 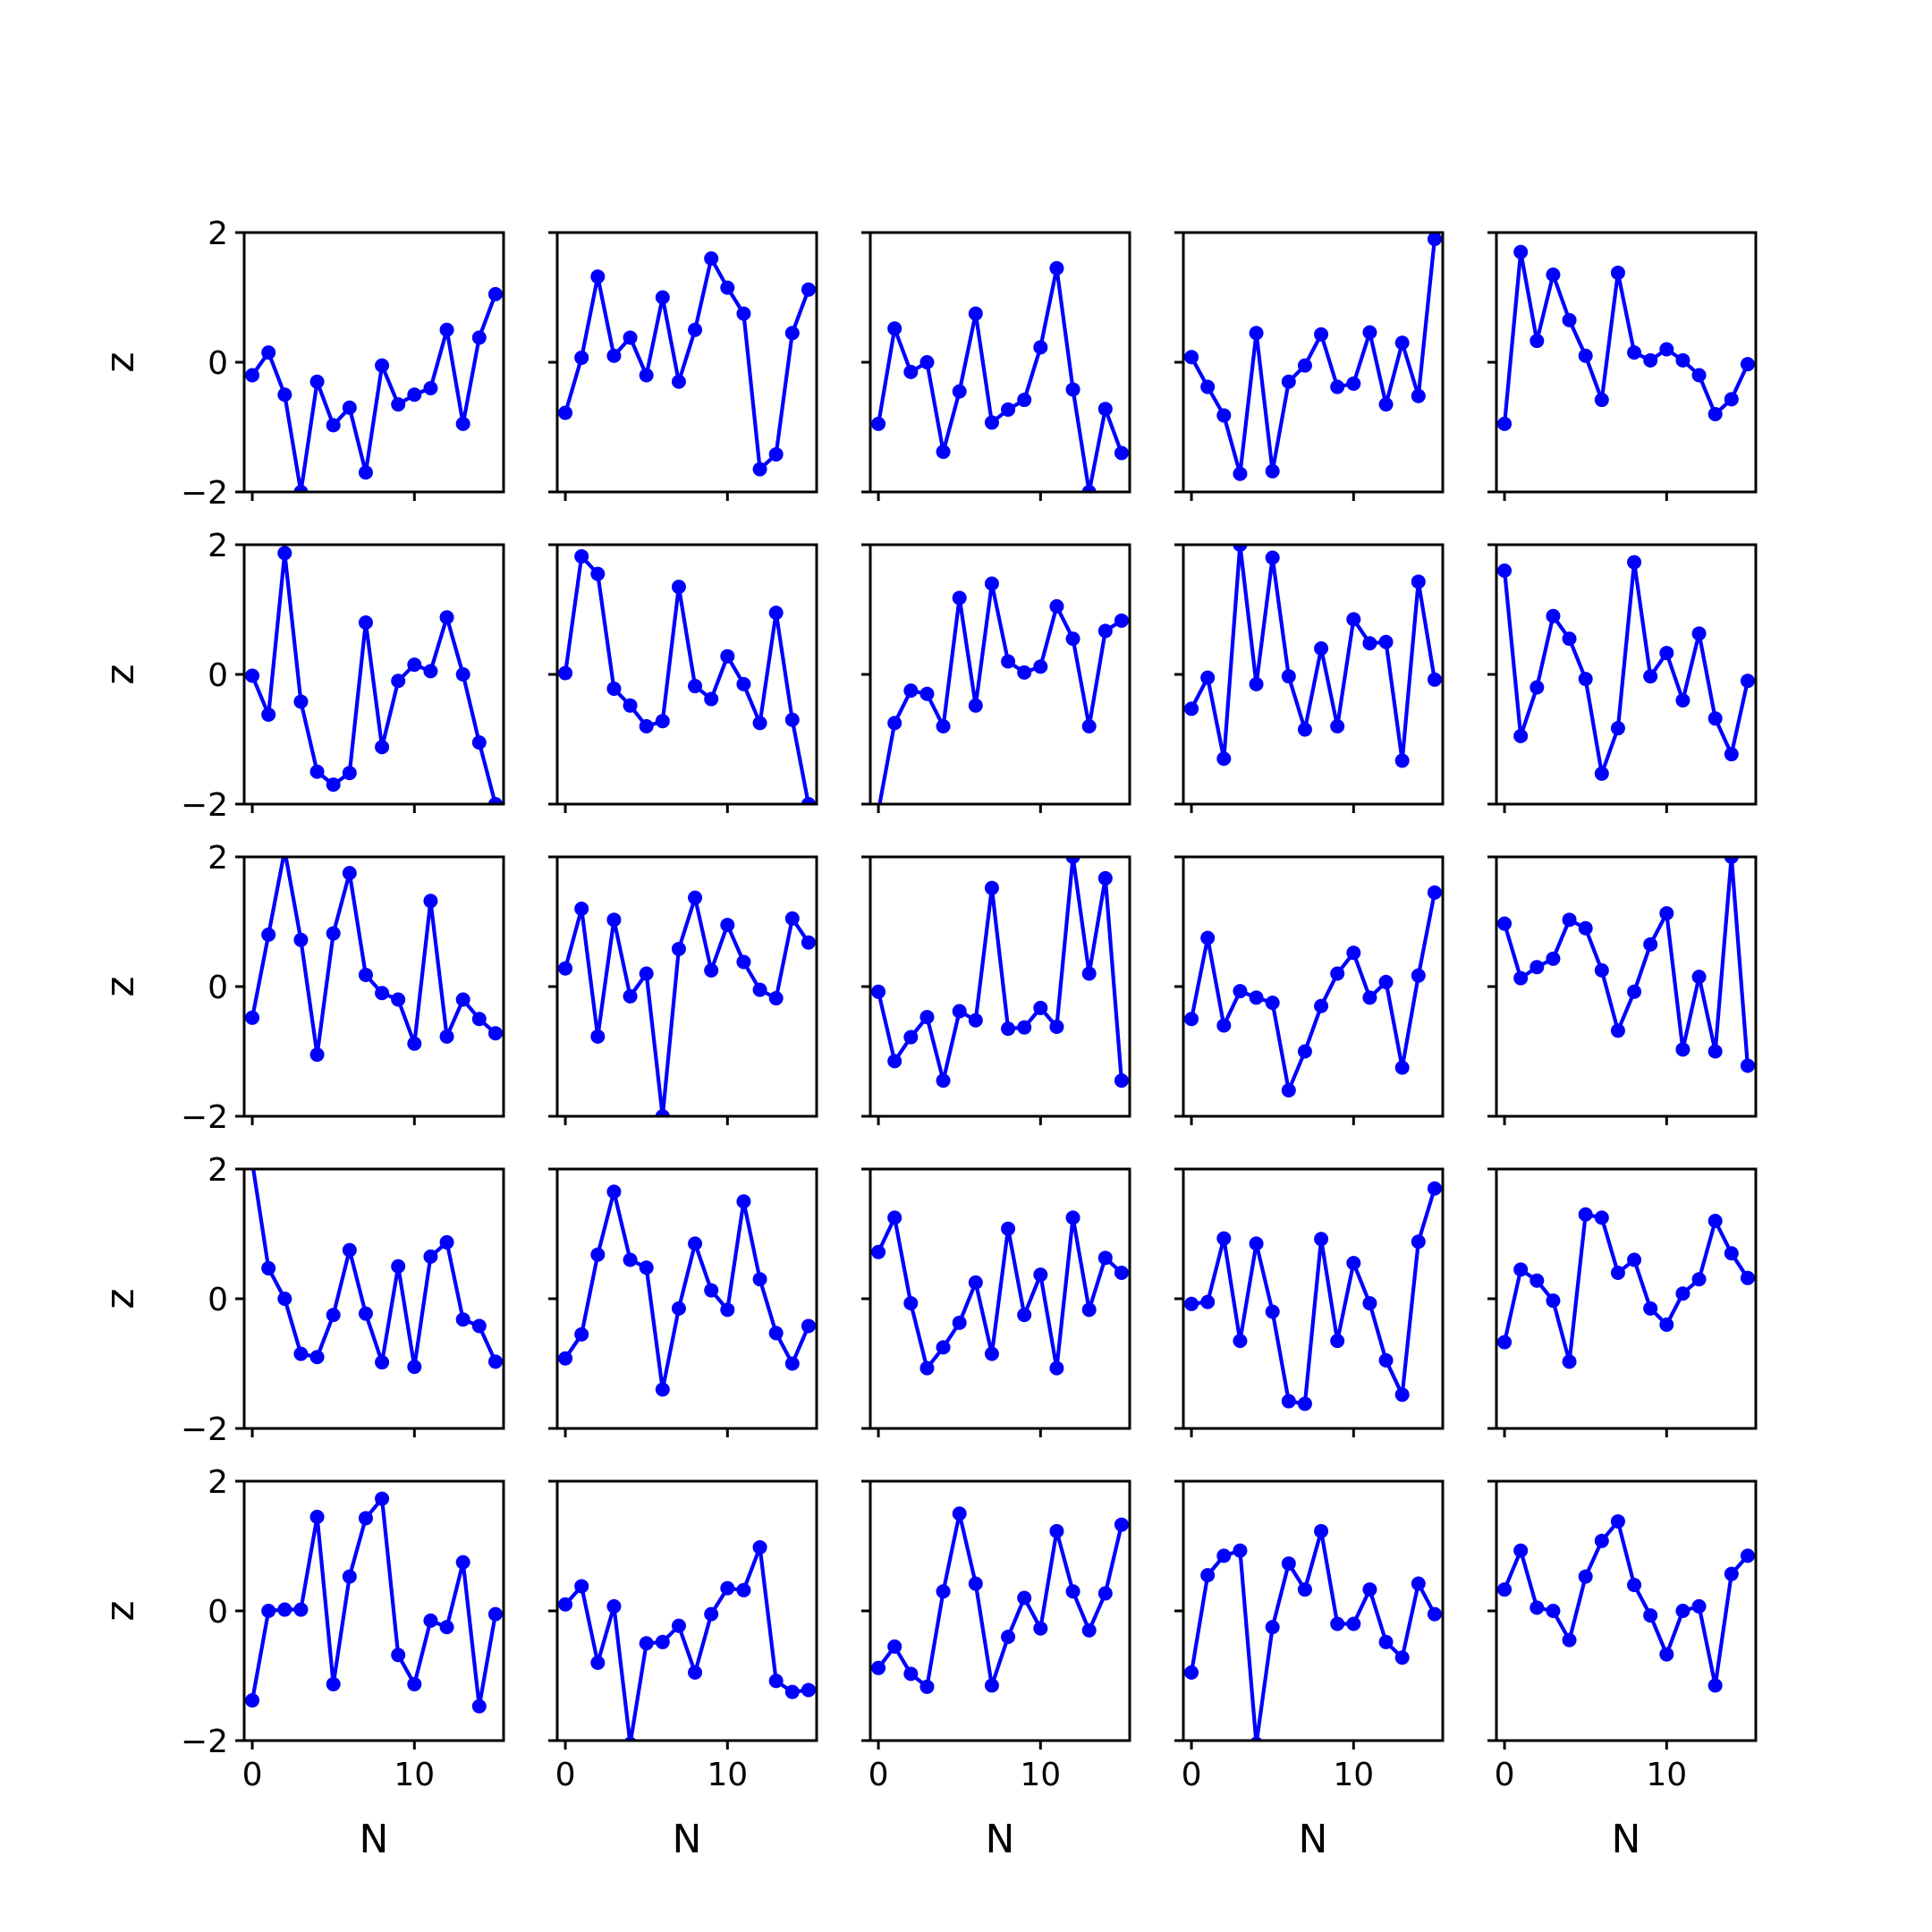 I want to click on y-tick-label: −2, so click(x=204, y=805).